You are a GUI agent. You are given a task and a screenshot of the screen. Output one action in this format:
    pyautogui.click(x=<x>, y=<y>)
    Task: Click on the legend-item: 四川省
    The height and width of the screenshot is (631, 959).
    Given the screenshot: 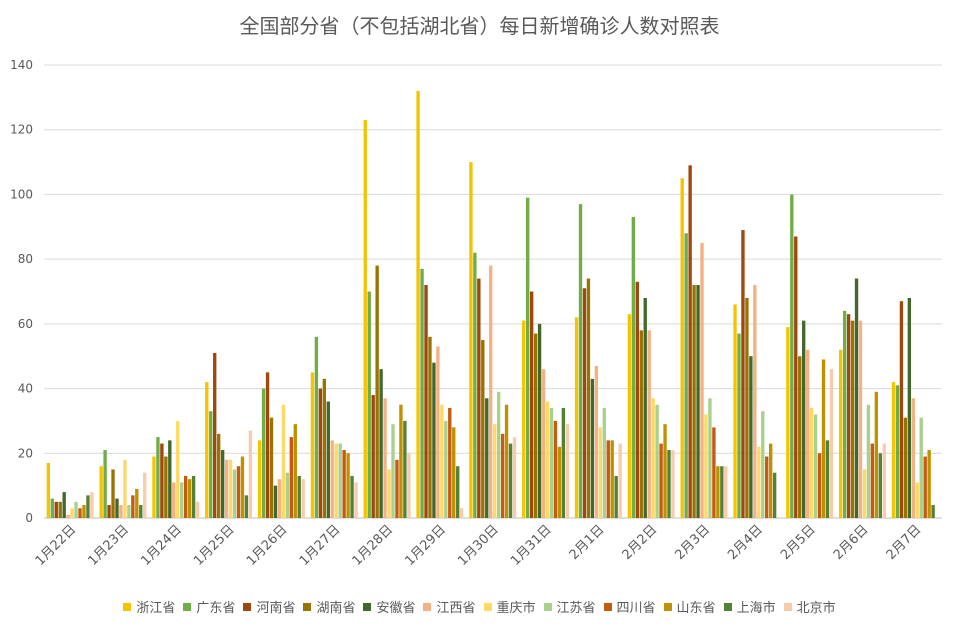 What is the action you would take?
    pyautogui.click(x=629, y=606)
    